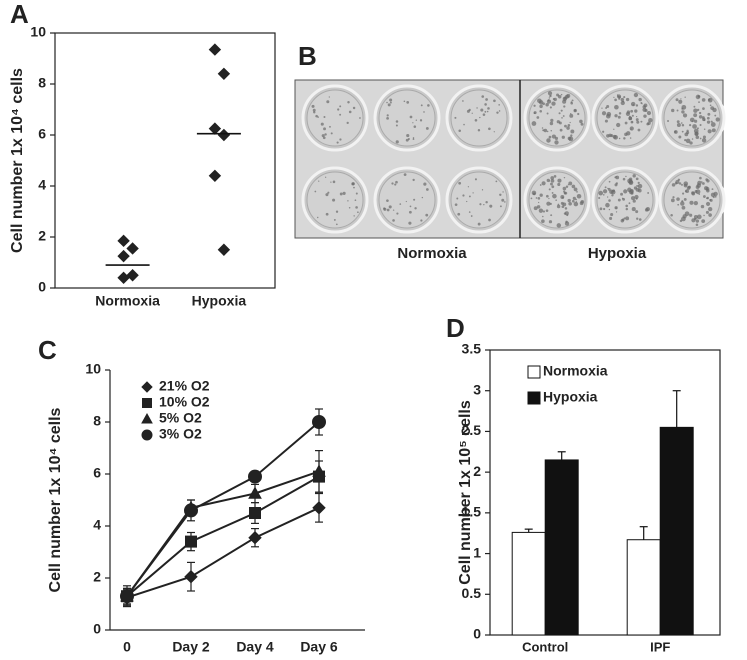  What do you see at coordinates (528, 583) in the screenshot?
I see `bar` at bounding box center [528, 583].